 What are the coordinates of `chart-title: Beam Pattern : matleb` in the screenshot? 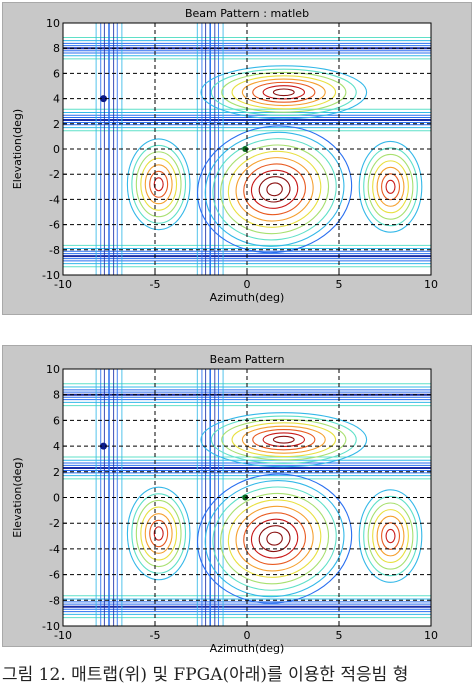 It's located at (247, 13).